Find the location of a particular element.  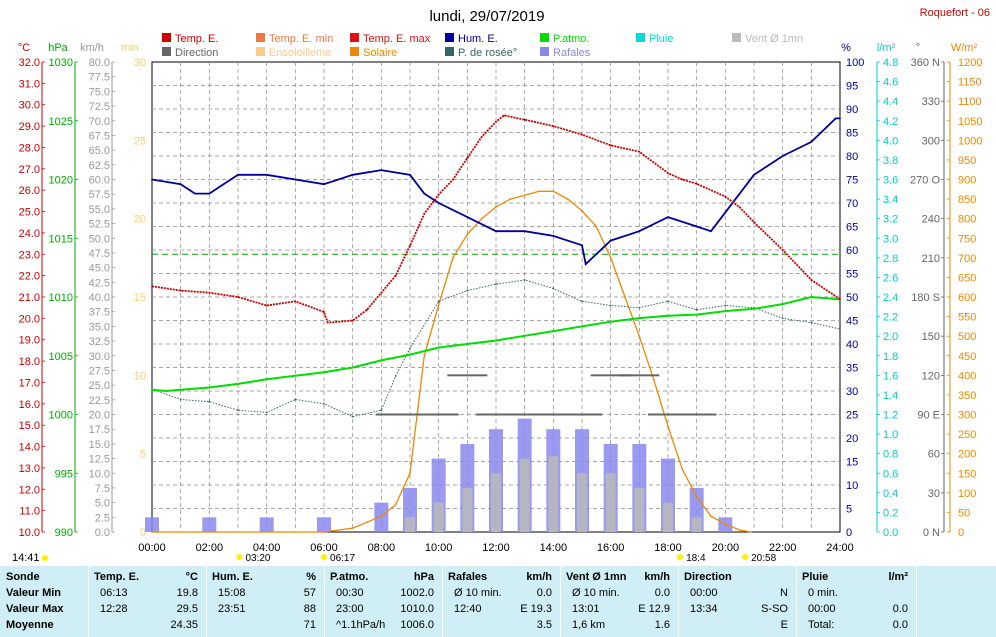

temp-tick-label: 18.0 is located at coordinates (29, 362).